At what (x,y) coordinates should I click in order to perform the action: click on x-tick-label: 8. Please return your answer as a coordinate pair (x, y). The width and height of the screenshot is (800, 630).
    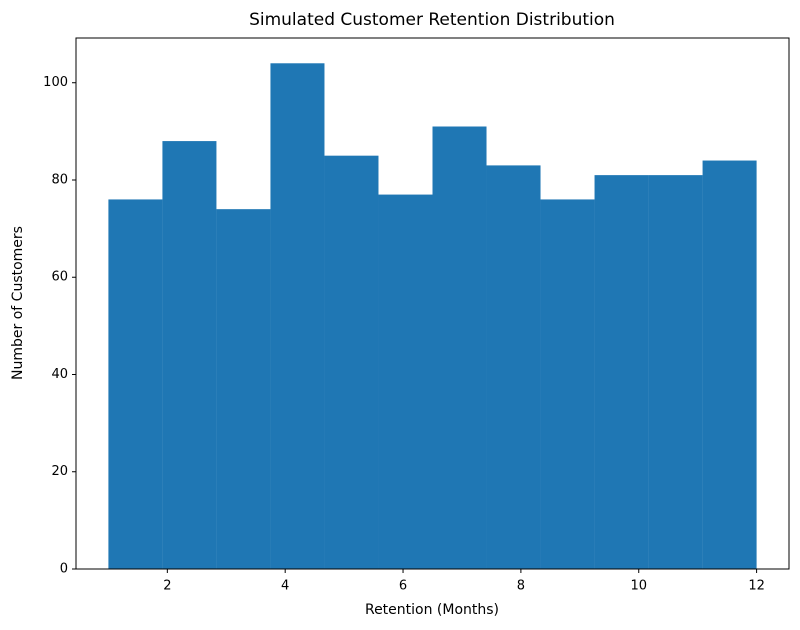
    Looking at the image, I should click on (521, 586).